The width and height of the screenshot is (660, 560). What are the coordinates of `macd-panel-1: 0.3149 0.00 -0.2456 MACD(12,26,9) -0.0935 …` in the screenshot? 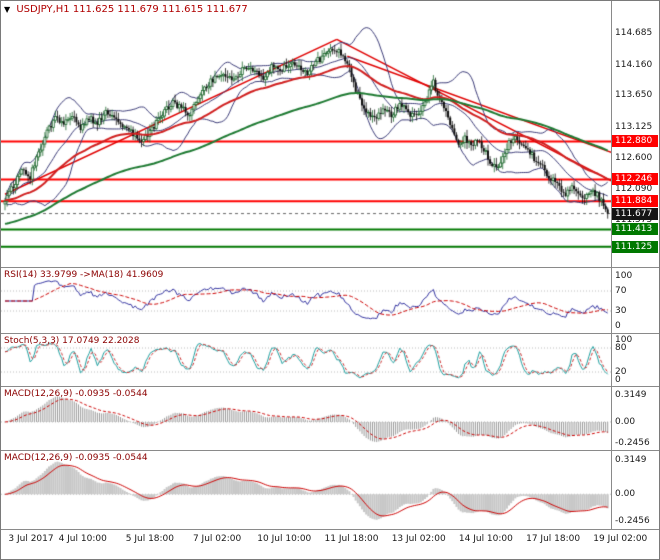 It's located at (330, 418).